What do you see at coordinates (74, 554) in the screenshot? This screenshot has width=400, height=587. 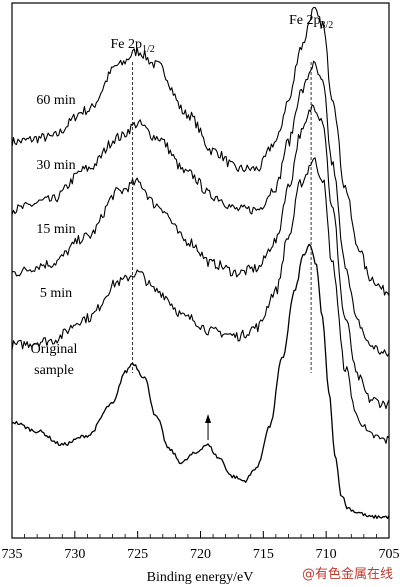 I see `x-tick-label: 730` at bounding box center [74, 554].